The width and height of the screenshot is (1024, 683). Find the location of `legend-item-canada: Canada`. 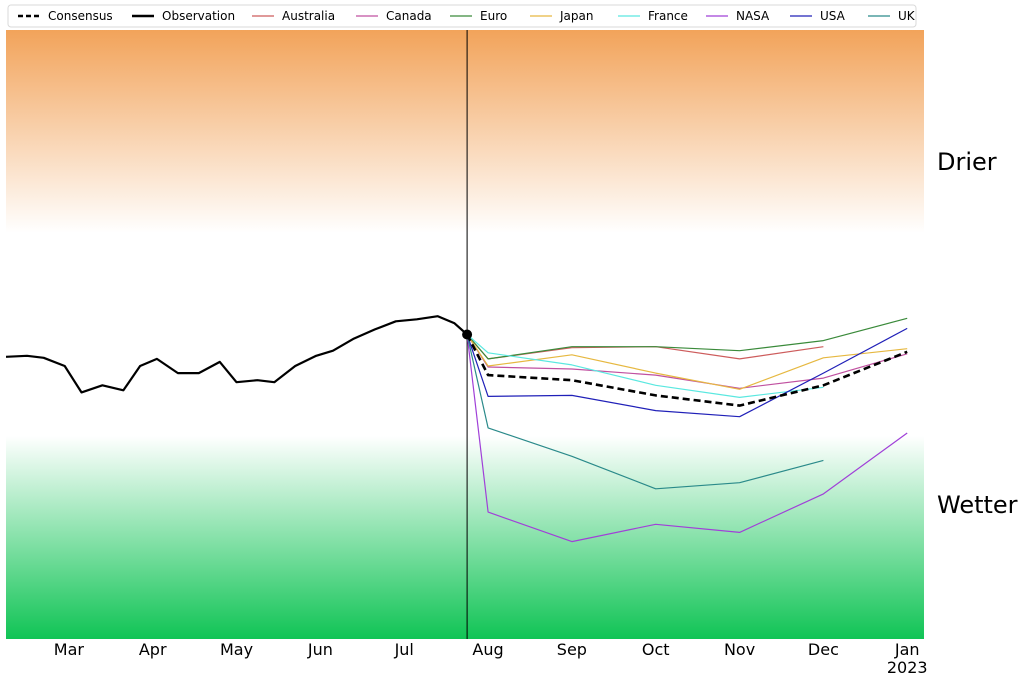

legend-item-canada: Canada is located at coordinates (394, 16).